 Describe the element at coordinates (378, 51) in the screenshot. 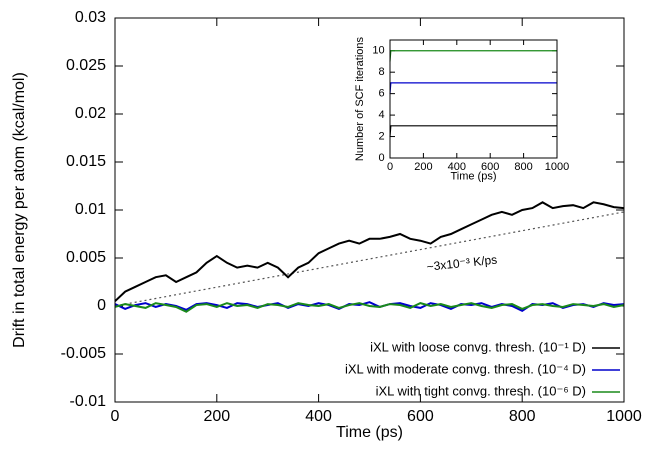

I see `y-tick-label: 10` at that location.